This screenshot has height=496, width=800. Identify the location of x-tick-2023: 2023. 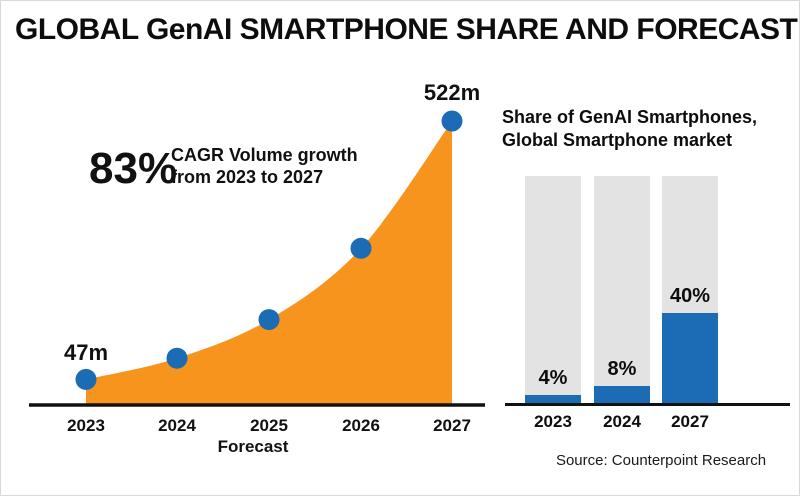
(86, 425).